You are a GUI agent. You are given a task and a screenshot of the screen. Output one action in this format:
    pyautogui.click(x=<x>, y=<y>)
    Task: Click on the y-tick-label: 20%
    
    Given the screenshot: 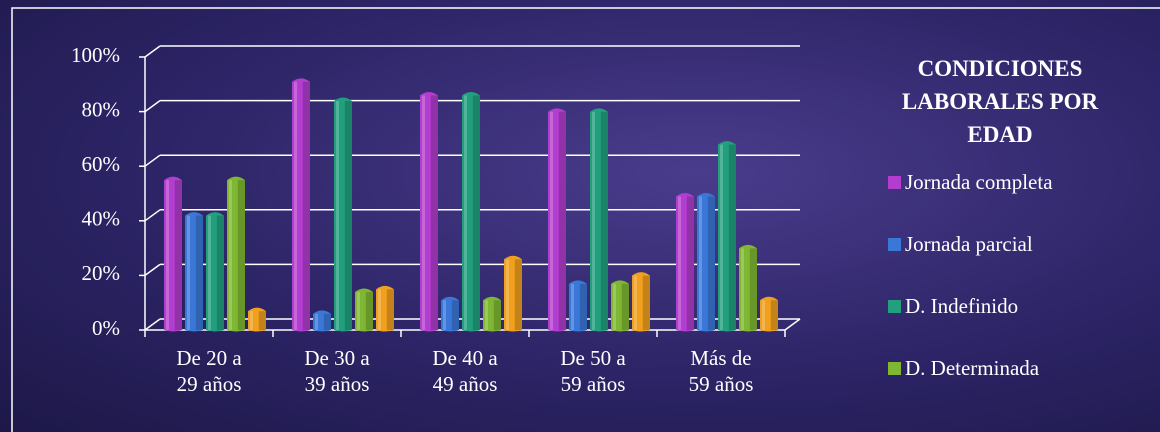 What is the action you would take?
    pyautogui.click(x=101, y=273)
    